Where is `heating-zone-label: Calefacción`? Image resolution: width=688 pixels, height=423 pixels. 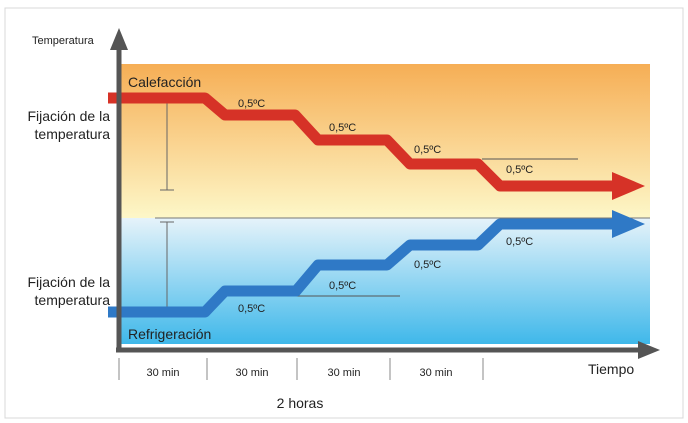
heating-zone-label: Calefacción is located at coordinates (164, 82).